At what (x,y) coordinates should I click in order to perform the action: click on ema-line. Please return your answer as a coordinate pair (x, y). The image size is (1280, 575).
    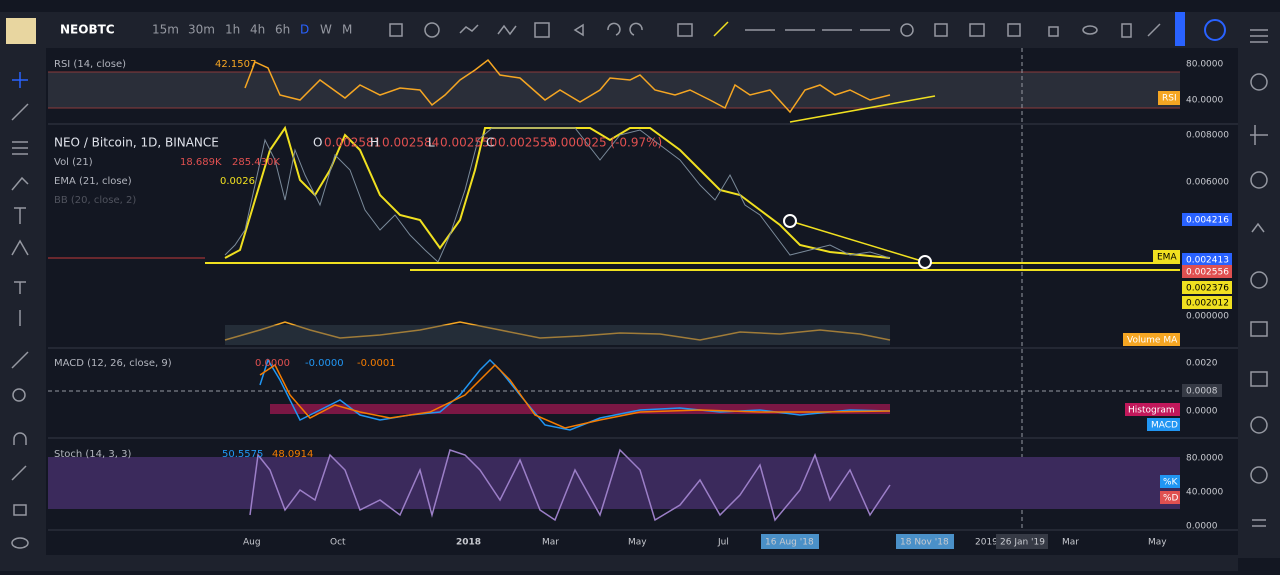
    Looking at the image, I should click on (557, 192).